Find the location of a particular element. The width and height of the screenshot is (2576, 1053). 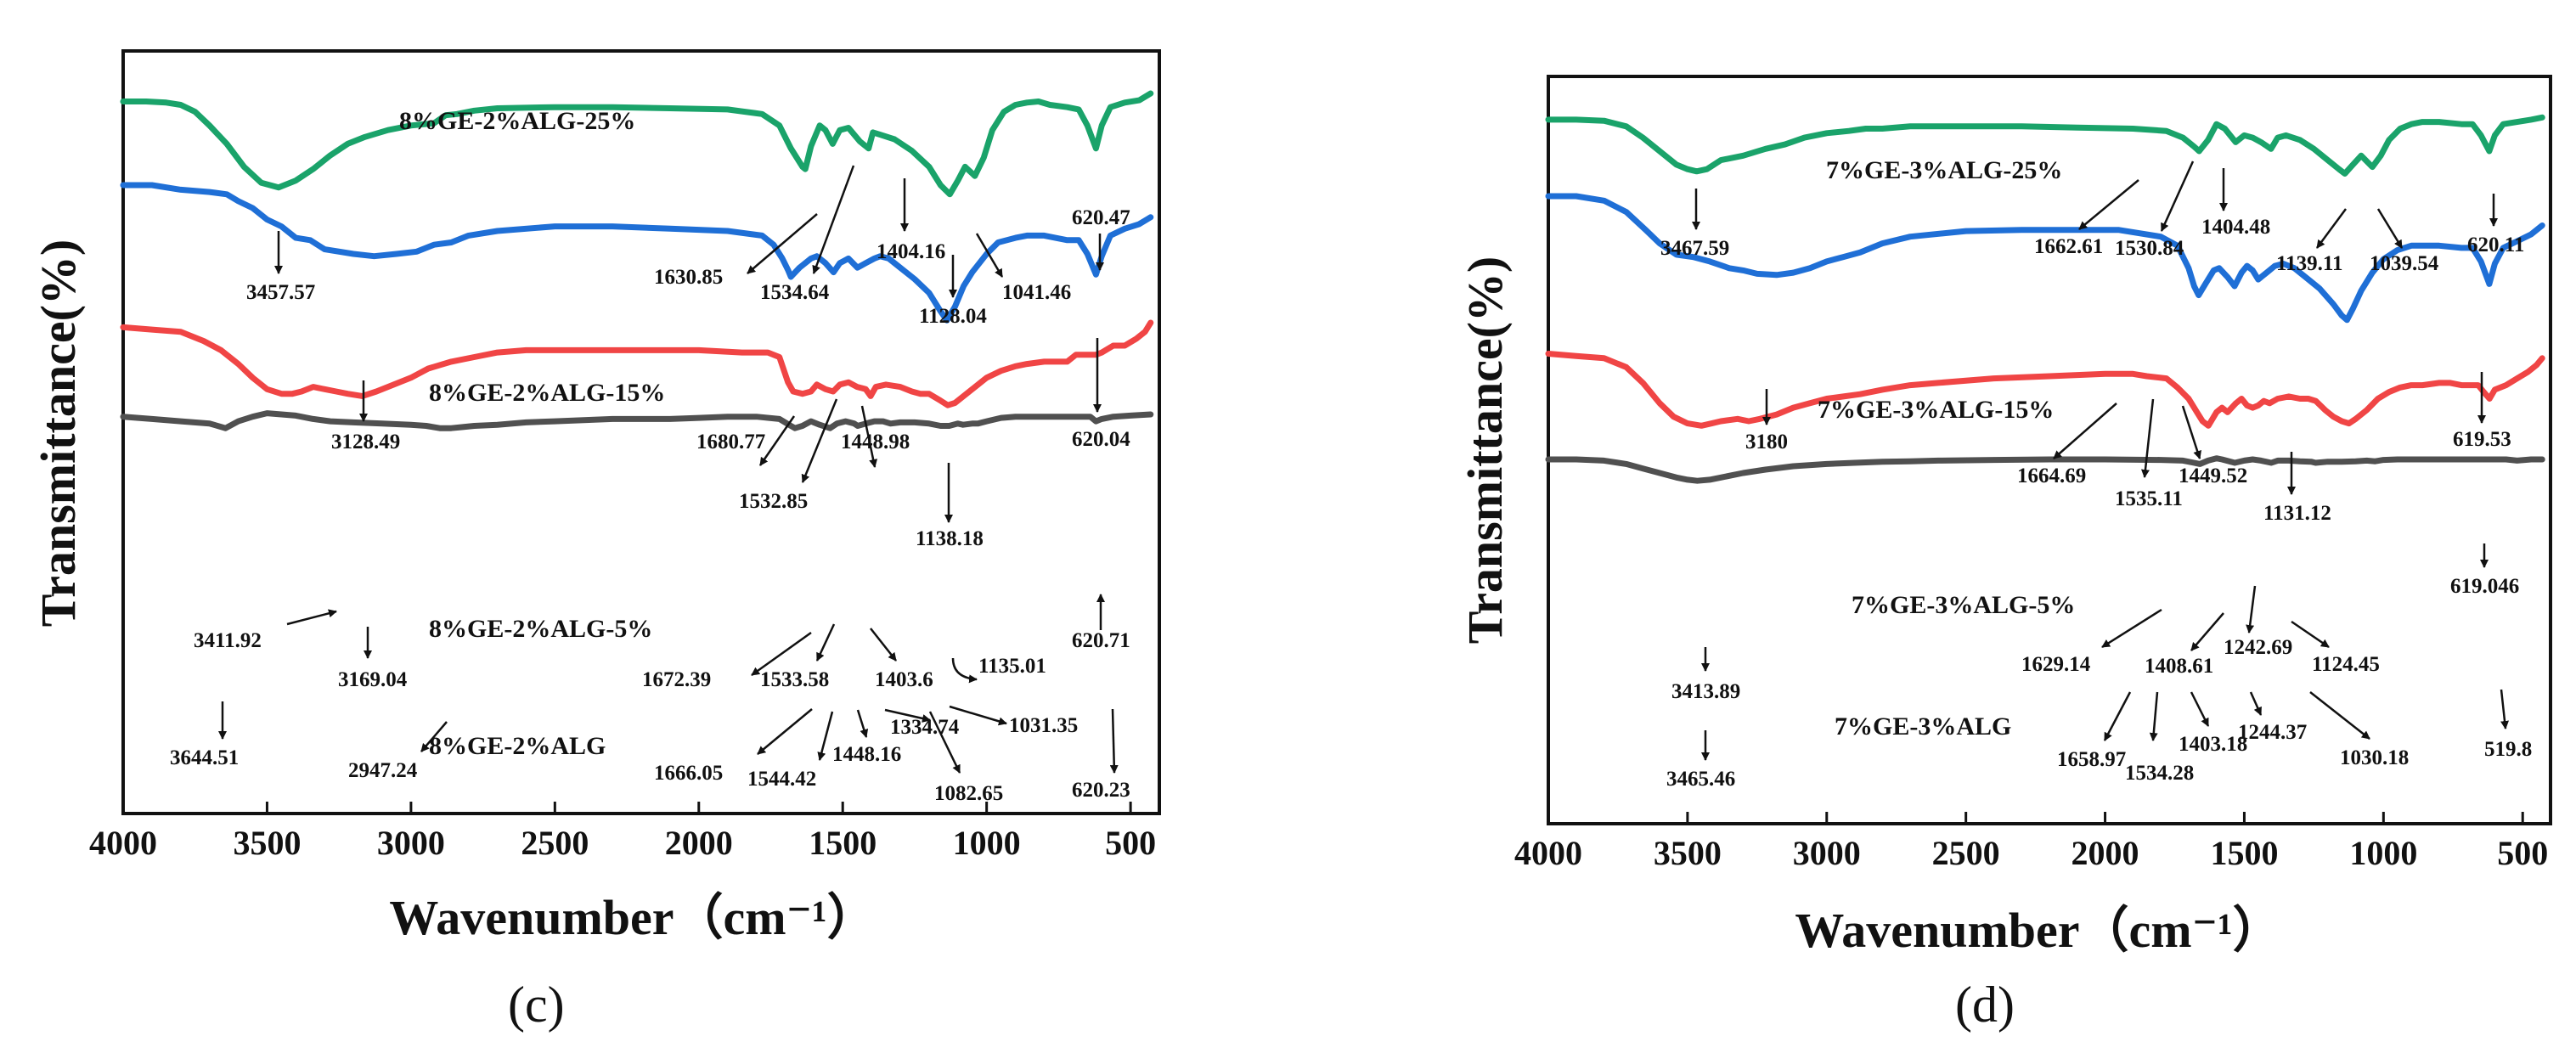

peak-label: 1408.61 is located at coordinates (2179, 666).